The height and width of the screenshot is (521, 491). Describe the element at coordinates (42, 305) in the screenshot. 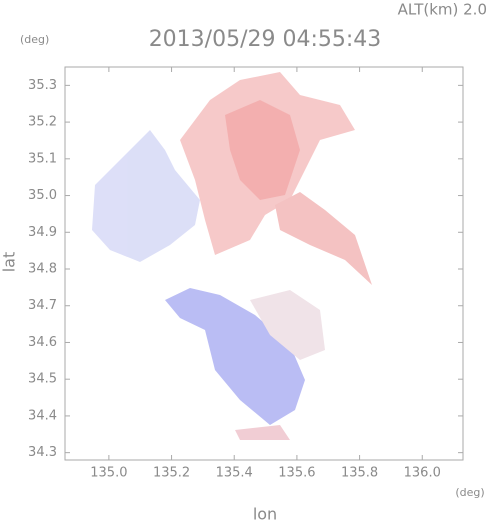

I see `y-tick-label: 34.7` at that location.